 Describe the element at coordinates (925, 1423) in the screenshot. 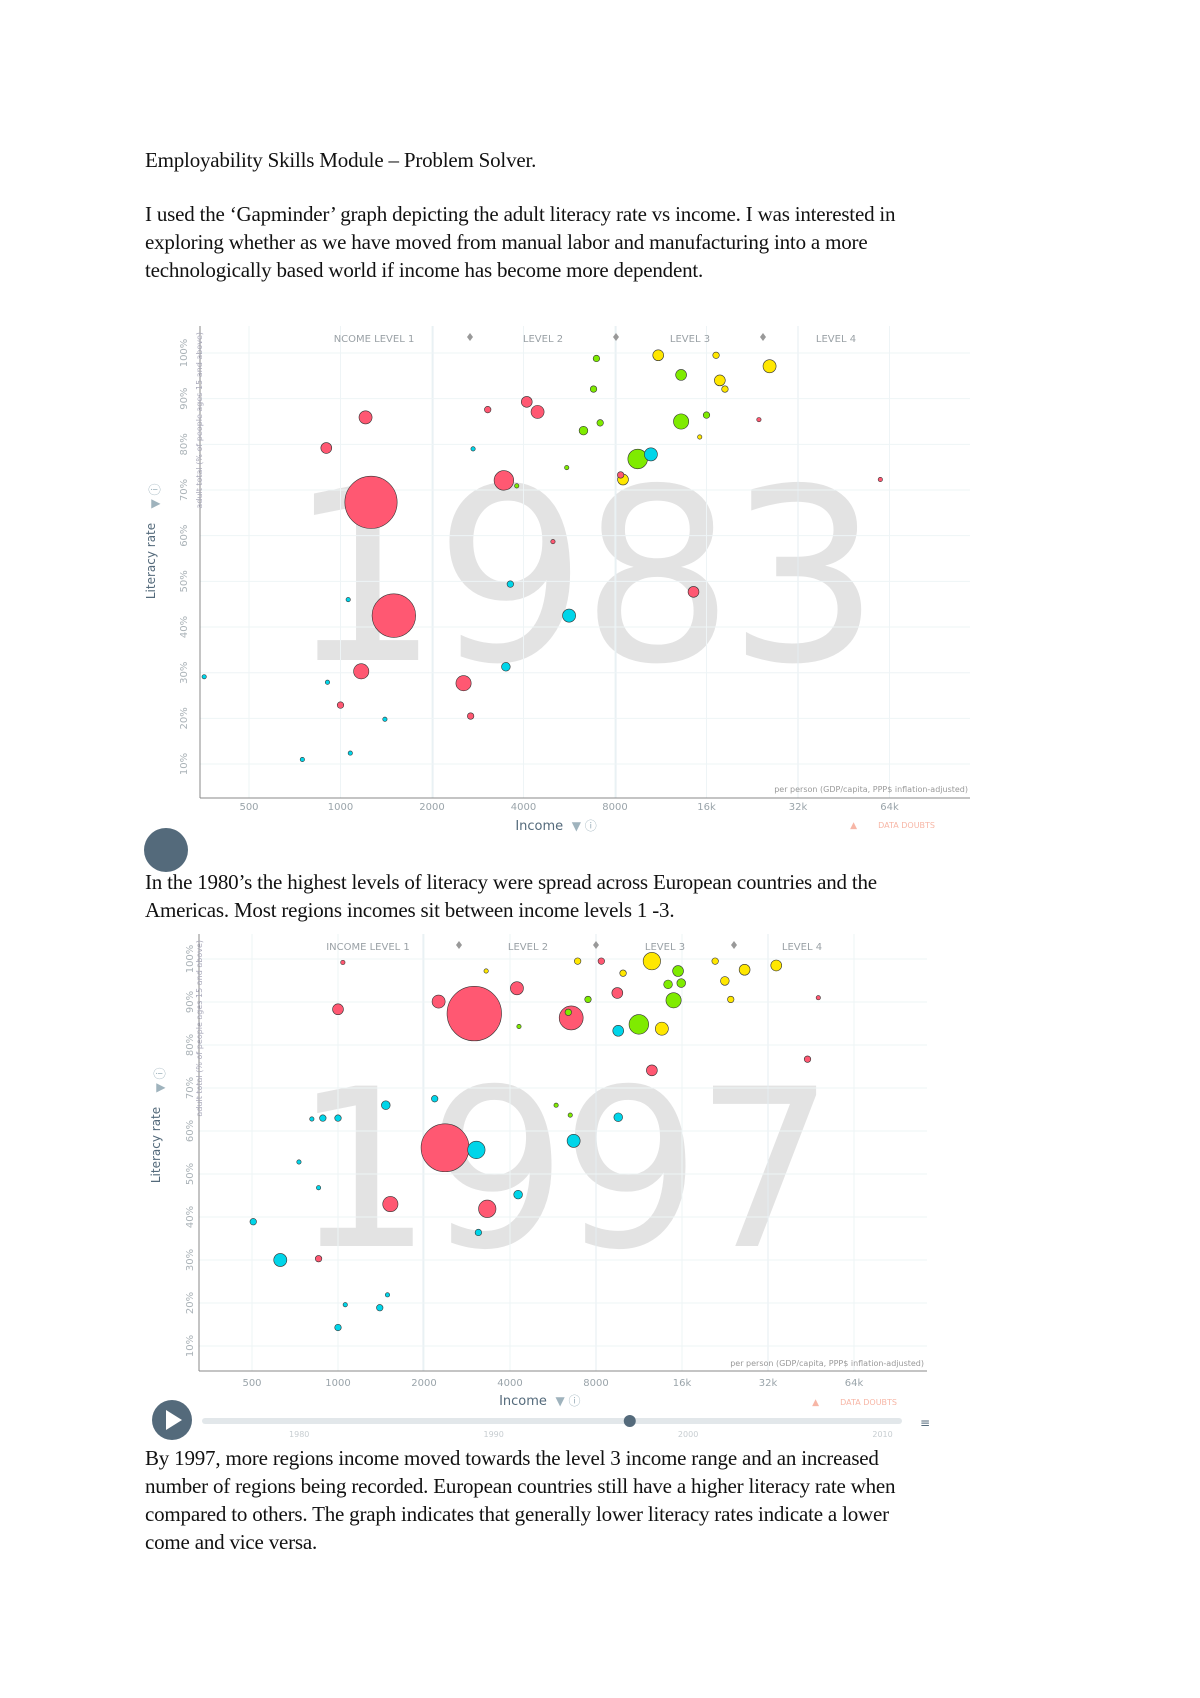

I see `speed-control-icon: ≡` at that location.